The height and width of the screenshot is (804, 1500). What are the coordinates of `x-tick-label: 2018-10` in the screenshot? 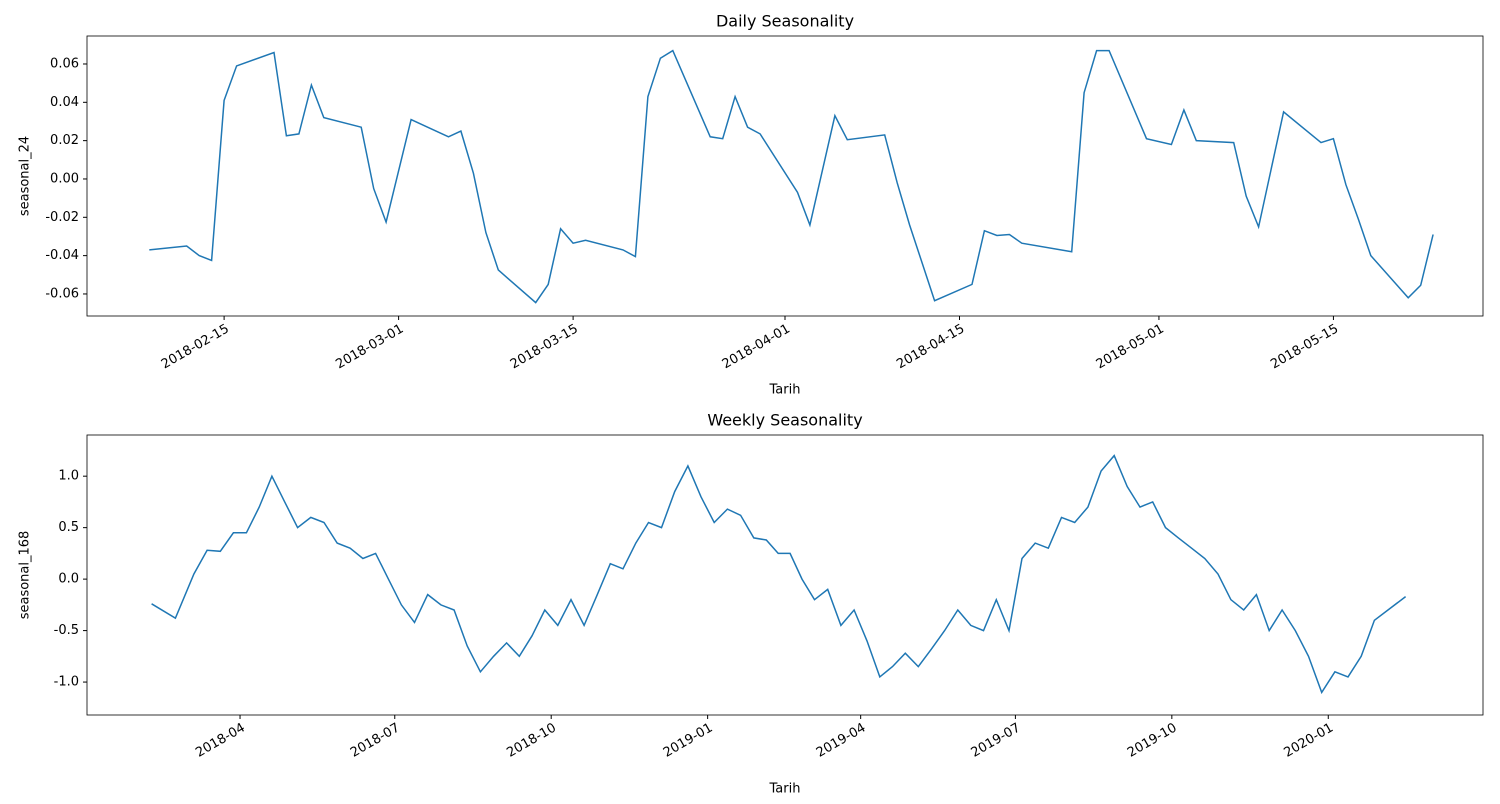 It's located at (531, 741).